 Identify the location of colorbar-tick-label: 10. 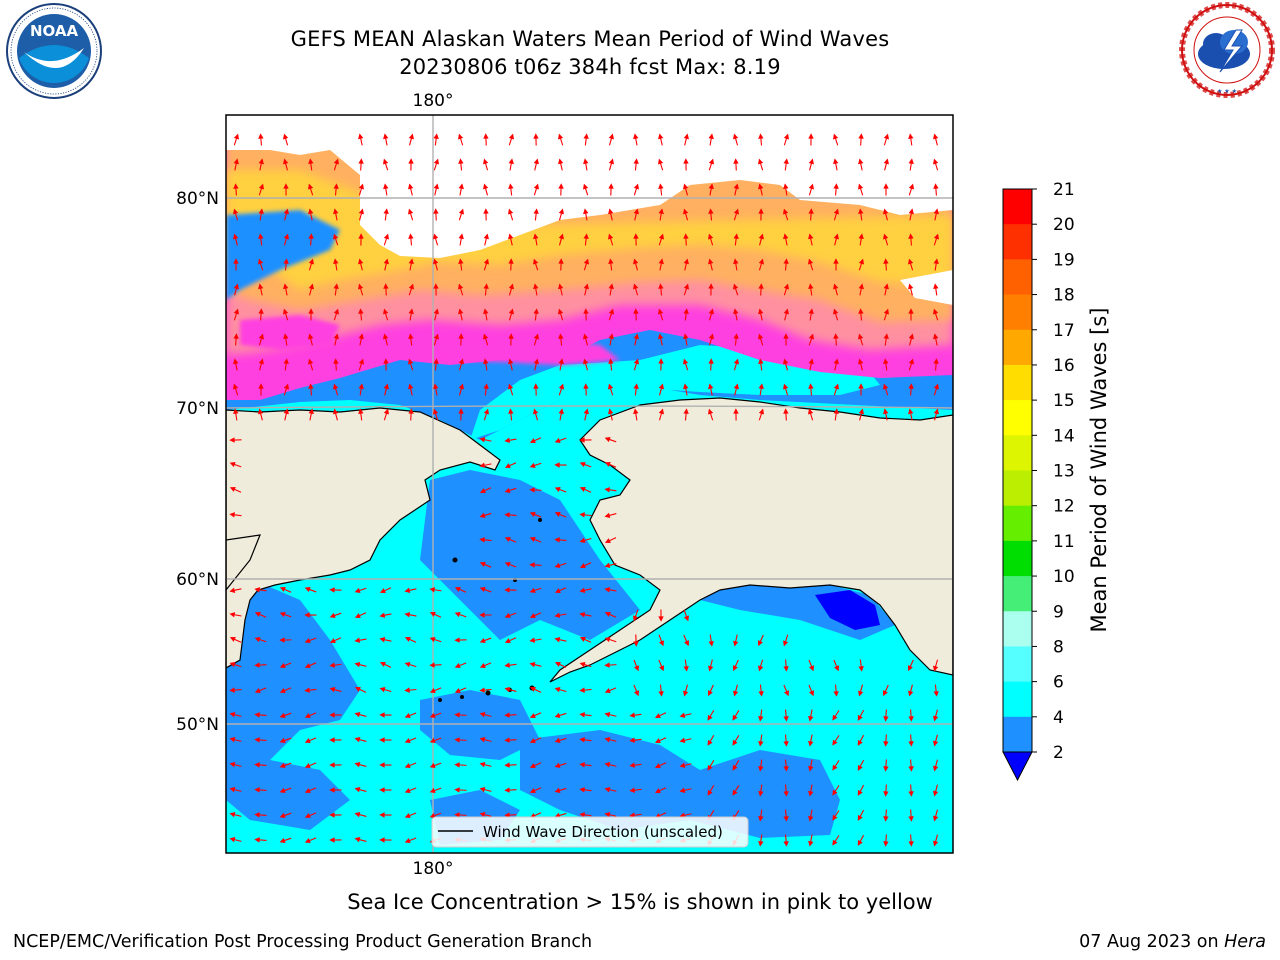
(1064, 577).